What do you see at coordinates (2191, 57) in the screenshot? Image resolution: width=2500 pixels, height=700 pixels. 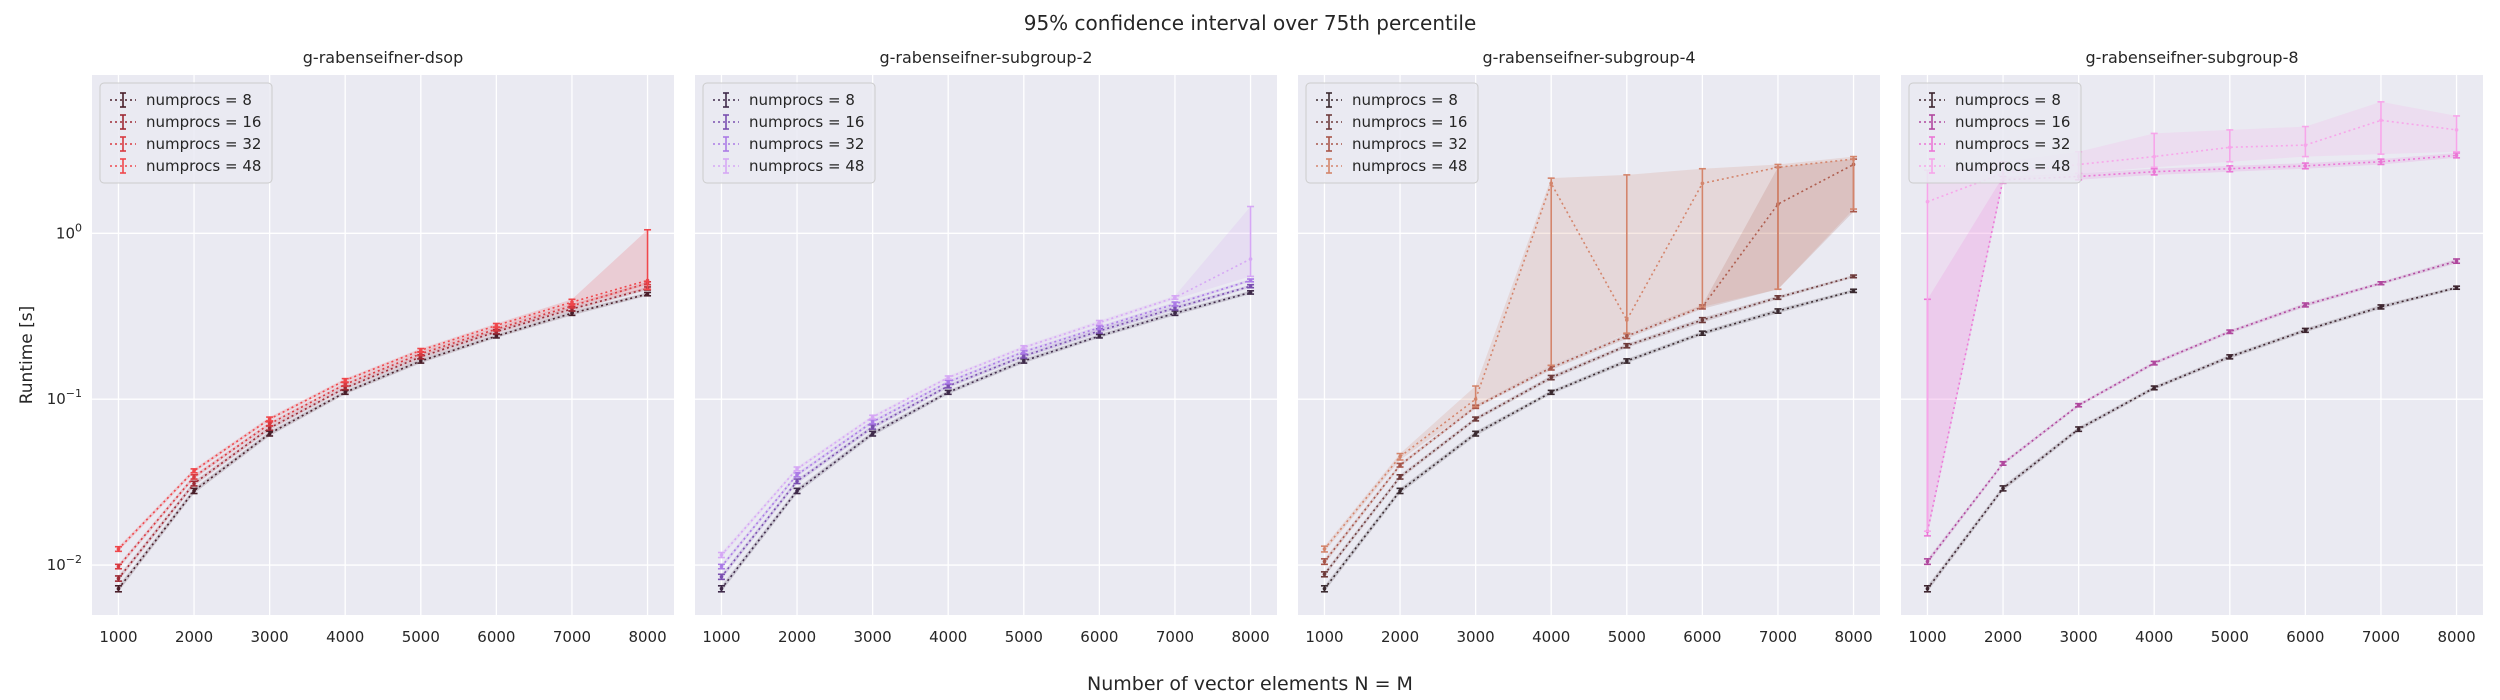 I see `subplot-title: g-rabenseifner-subgroup-8` at bounding box center [2191, 57].